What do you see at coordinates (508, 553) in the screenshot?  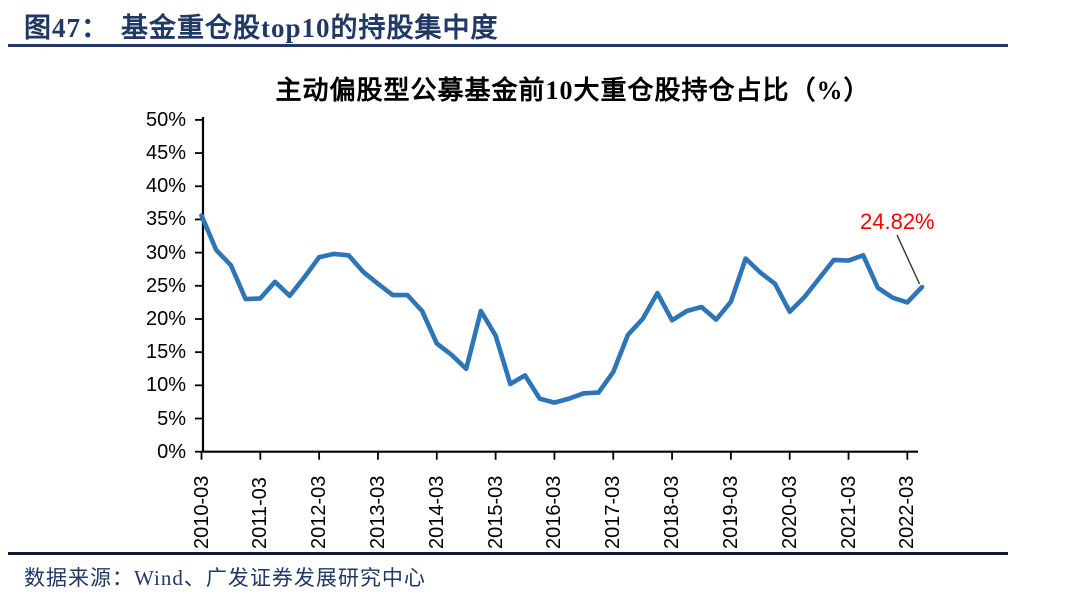 I see `footer-divider` at bounding box center [508, 553].